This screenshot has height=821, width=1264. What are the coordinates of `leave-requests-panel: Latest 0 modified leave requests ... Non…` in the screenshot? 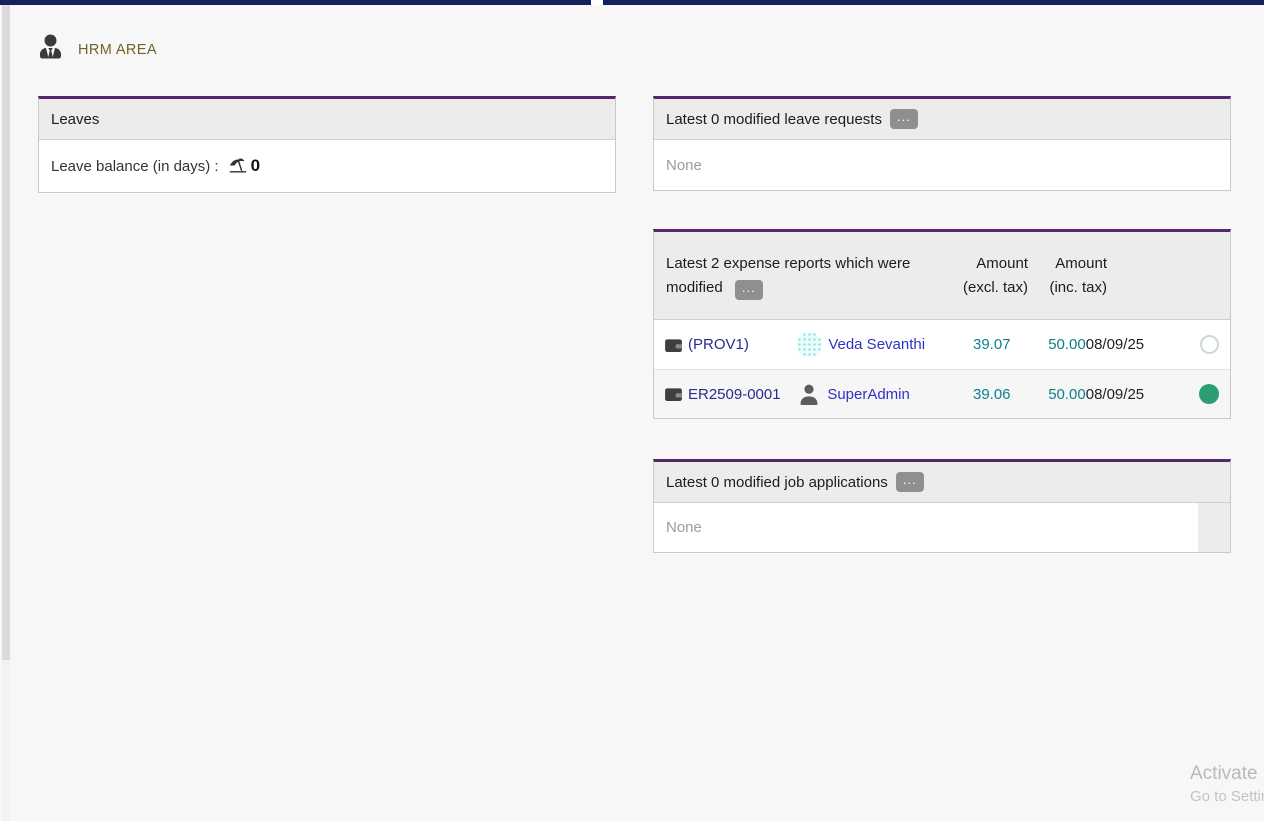 It's located at (942, 143).